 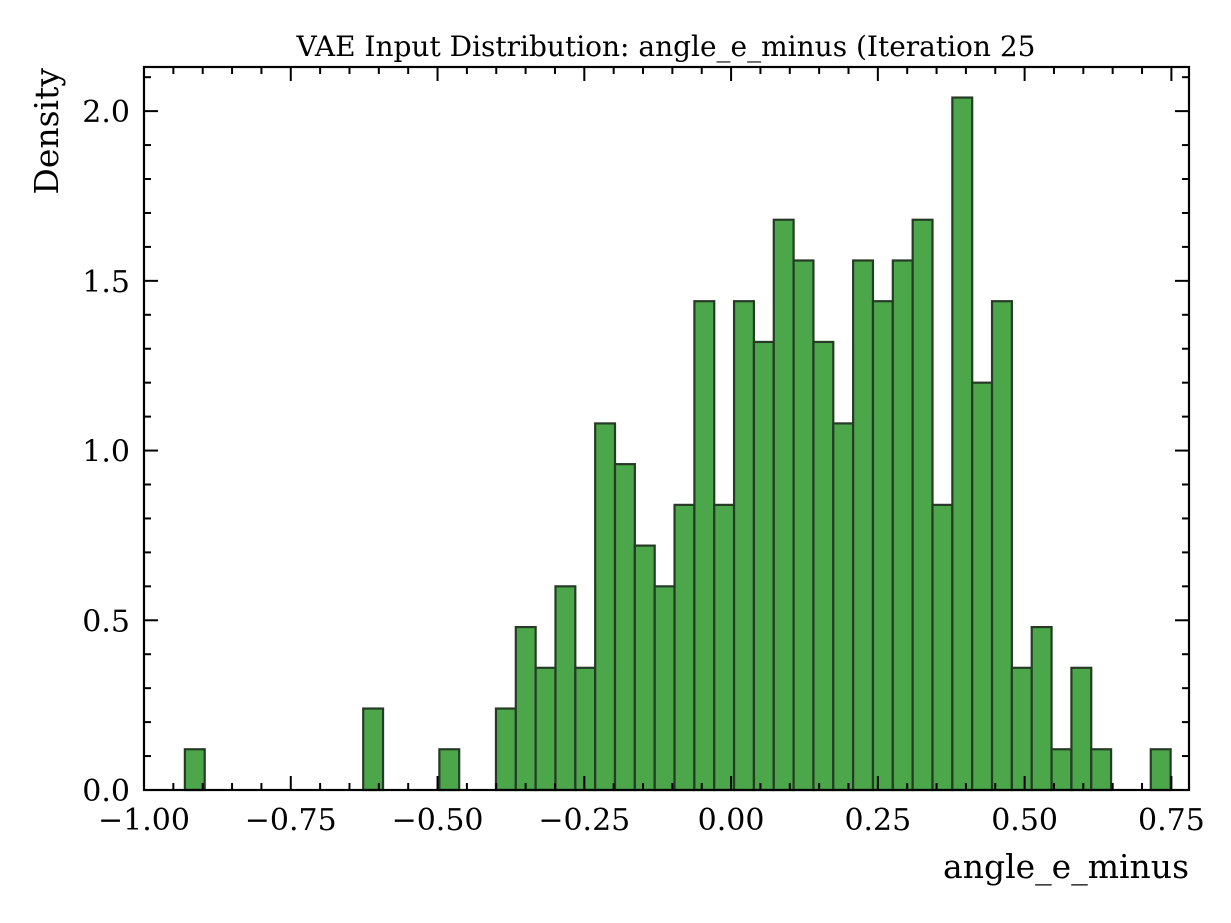 I want to click on x-tick-label: 0.50, so click(x=1024, y=820).